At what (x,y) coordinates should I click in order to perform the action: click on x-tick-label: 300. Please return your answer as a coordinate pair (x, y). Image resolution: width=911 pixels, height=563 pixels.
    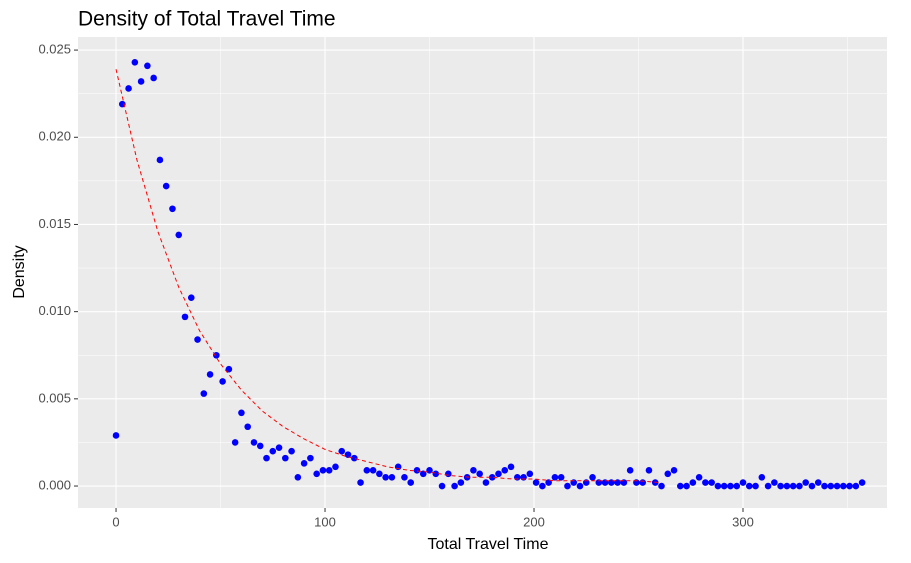
    Looking at the image, I should click on (743, 521).